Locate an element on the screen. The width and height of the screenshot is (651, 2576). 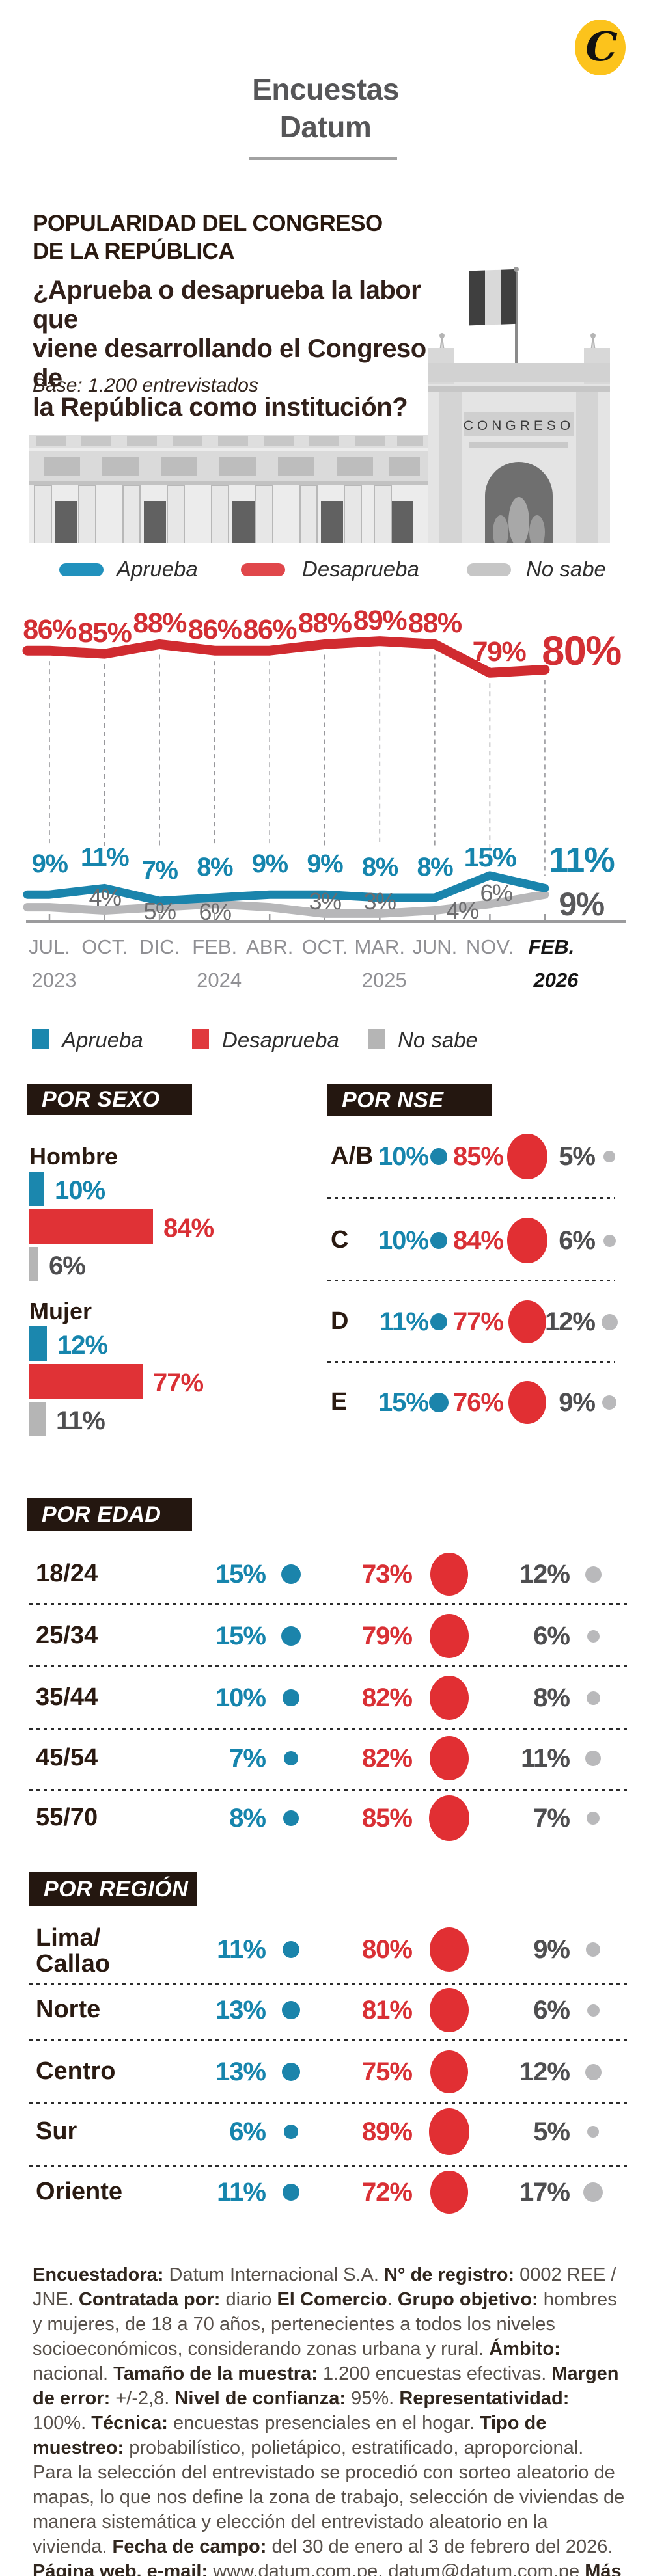
methodology-label: Margen de error: is located at coordinates (326, 2386).